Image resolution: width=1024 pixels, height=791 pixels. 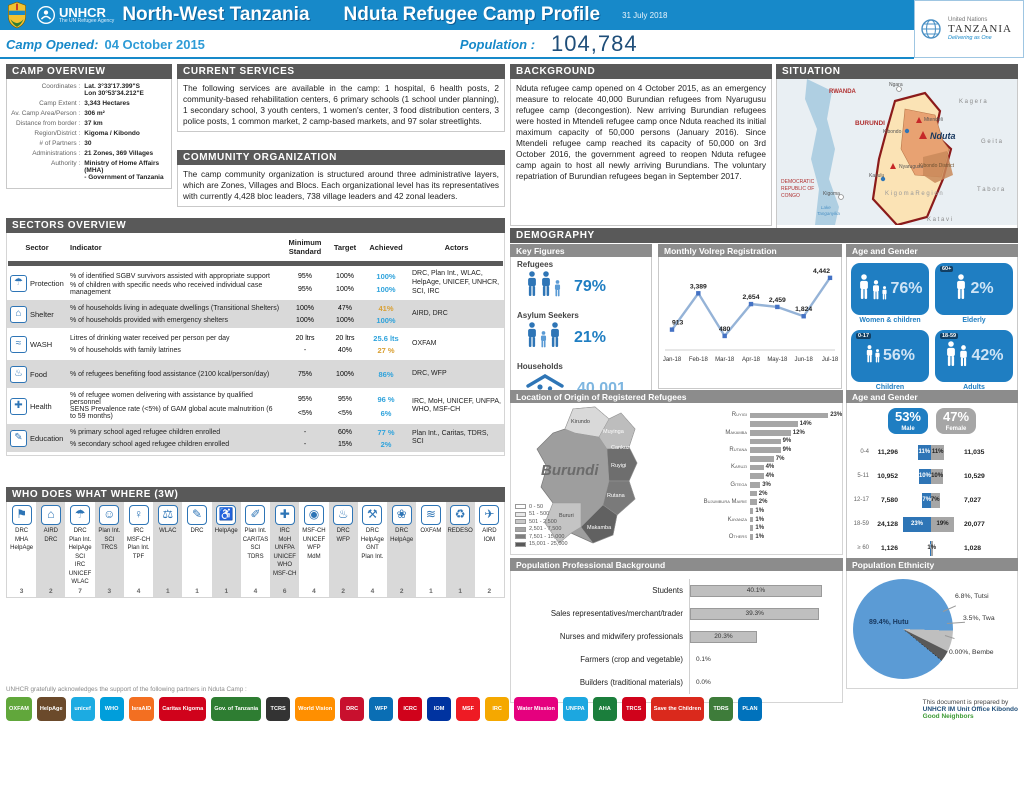 What do you see at coordinates (614, 432) in the screenshot?
I see `svg-text: Muyinga` at bounding box center [614, 432].